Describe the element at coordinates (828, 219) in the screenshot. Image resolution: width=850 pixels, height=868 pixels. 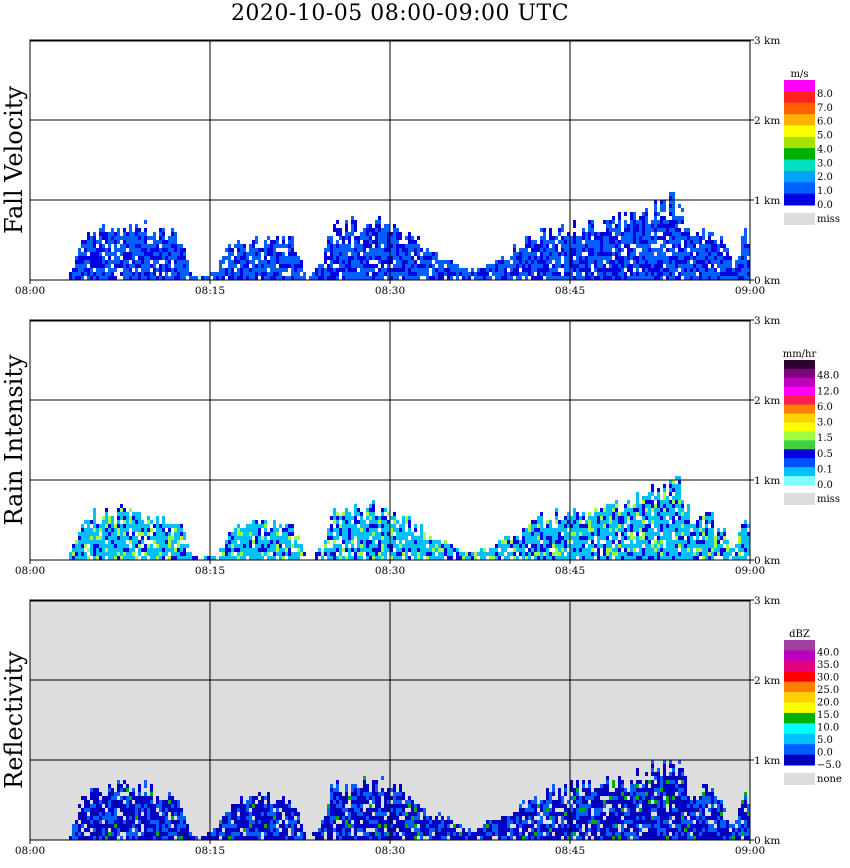
I see `colorbar-missing-label: miss` at that location.